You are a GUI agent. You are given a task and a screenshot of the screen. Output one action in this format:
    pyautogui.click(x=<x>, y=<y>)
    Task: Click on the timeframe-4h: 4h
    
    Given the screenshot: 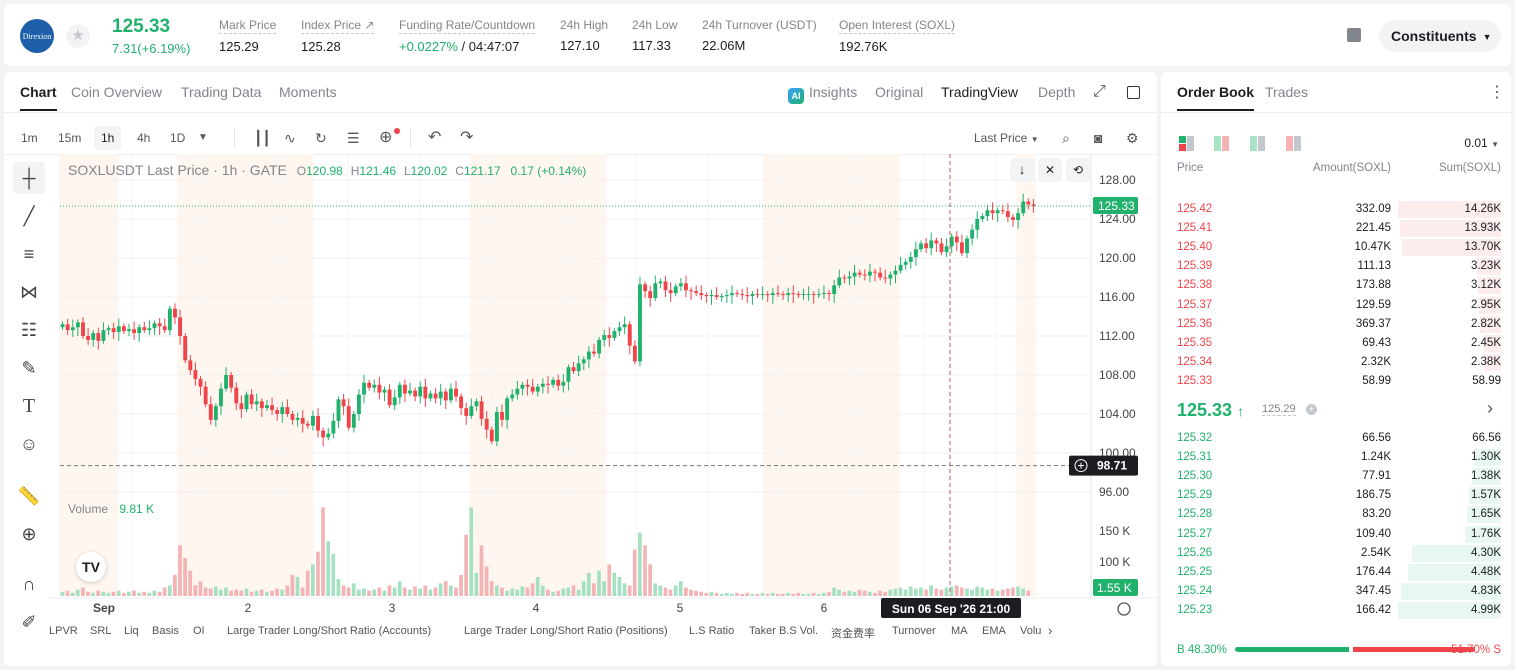 What is the action you would take?
    pyautogui.click(x=144, y=138)
    